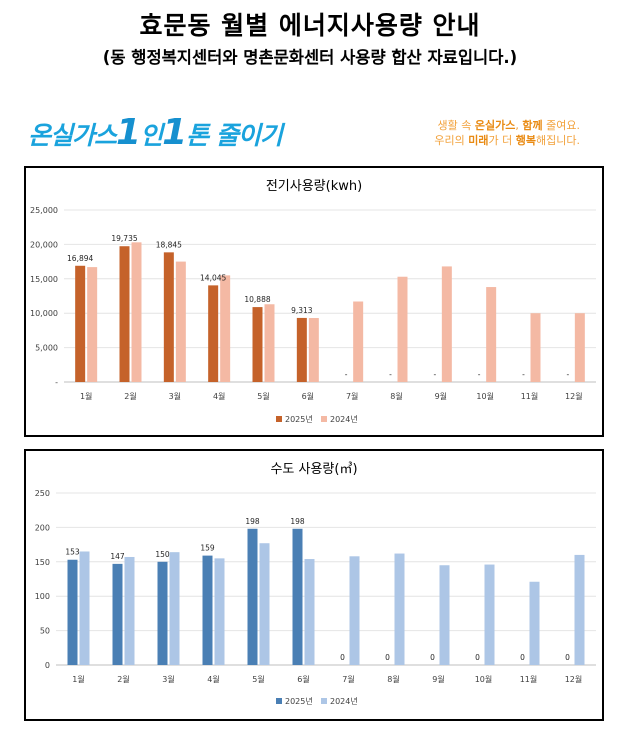 This screenshot has height=732, width=620. Describe the element at coordinates (44, 313) in the screenshot. I see `y-tick-label: 10,000` at that location.